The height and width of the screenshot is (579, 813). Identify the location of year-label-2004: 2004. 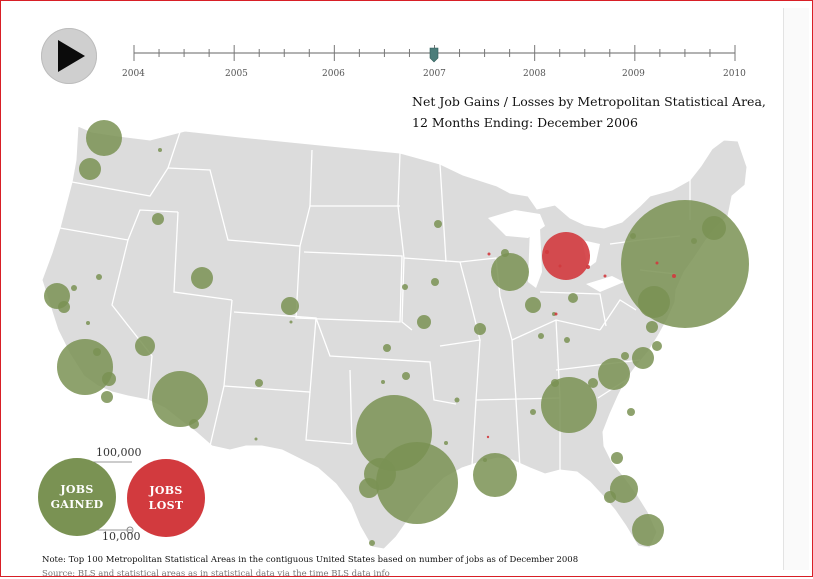
(133, 74).